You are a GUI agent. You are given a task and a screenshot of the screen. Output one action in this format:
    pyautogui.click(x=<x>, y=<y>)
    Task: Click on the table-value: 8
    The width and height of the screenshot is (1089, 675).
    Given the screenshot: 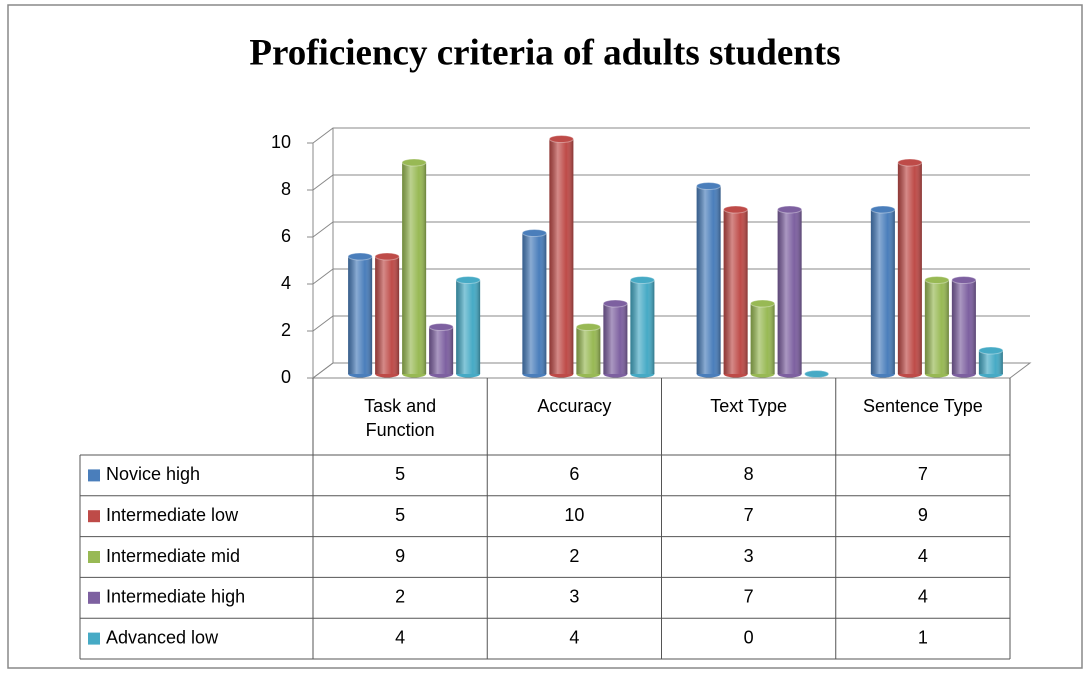 What is the action you would take?
    pyautogui.click(x=749, y=474)
    